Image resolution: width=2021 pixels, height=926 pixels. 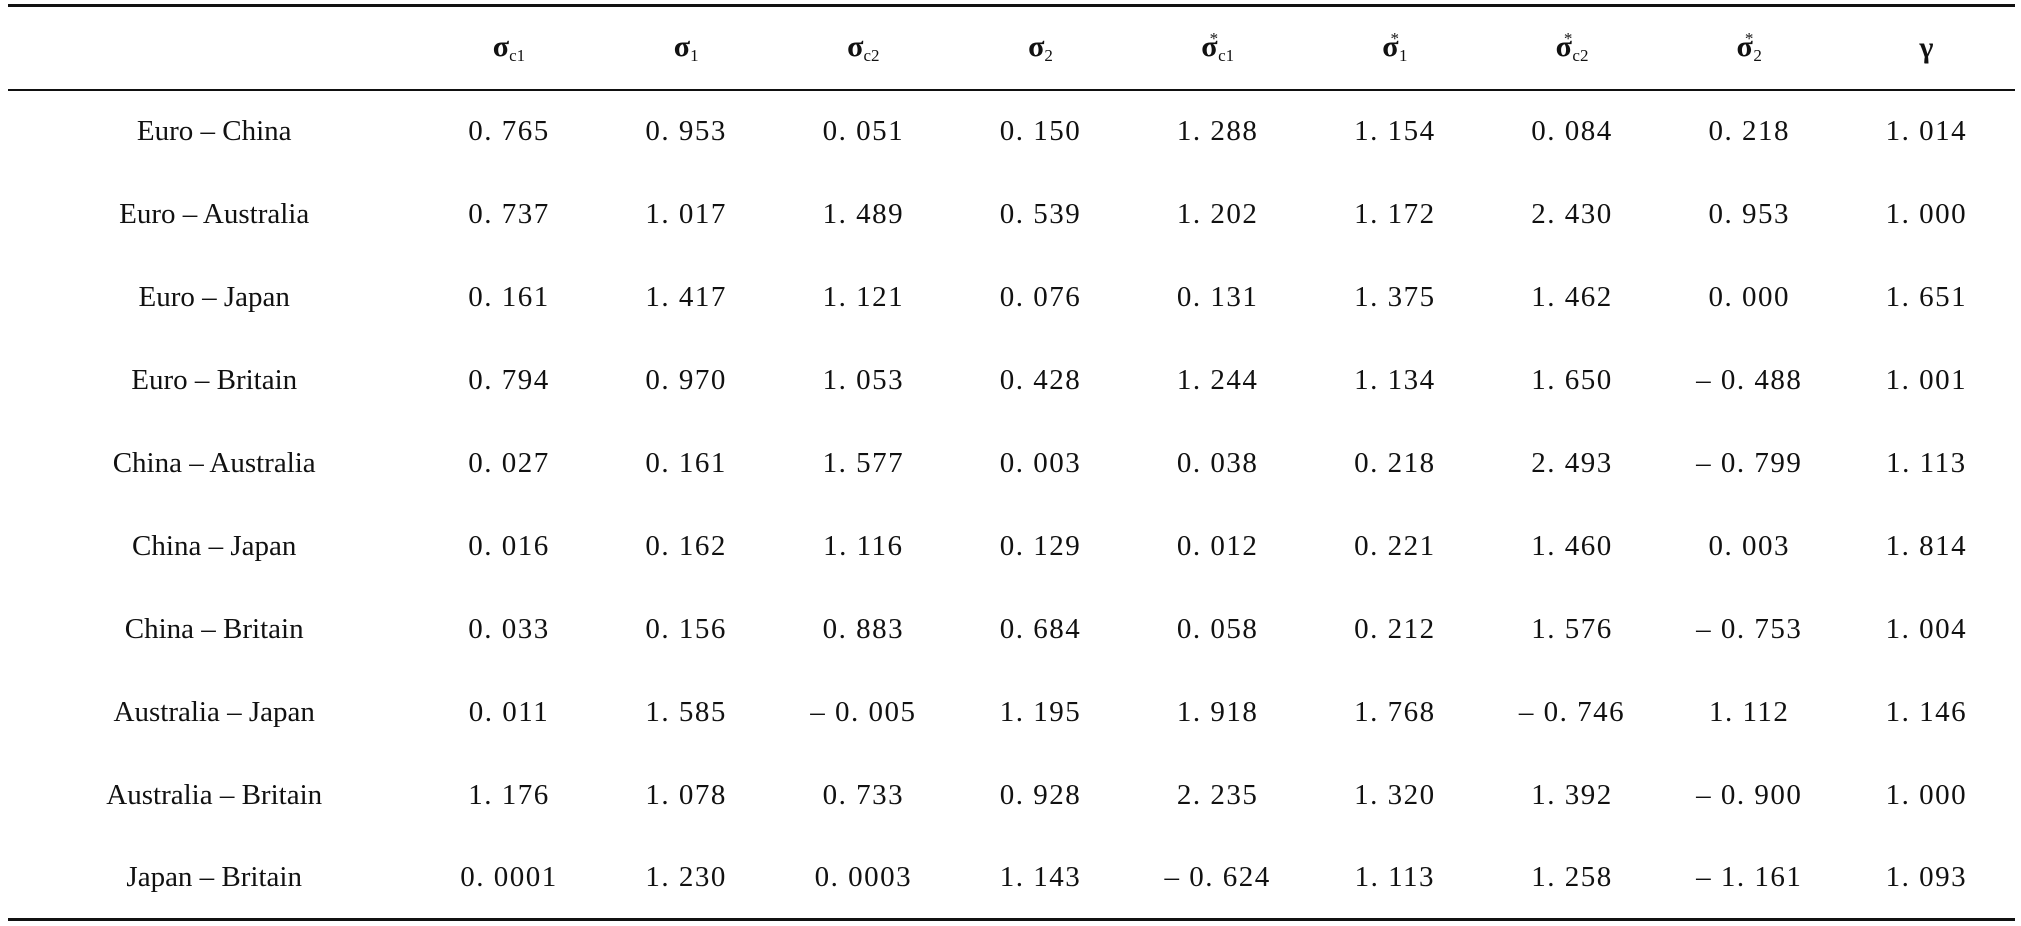 I want to click on table-cell-sigma-c2-star: 0. 084, so click(x=1572, y=131).